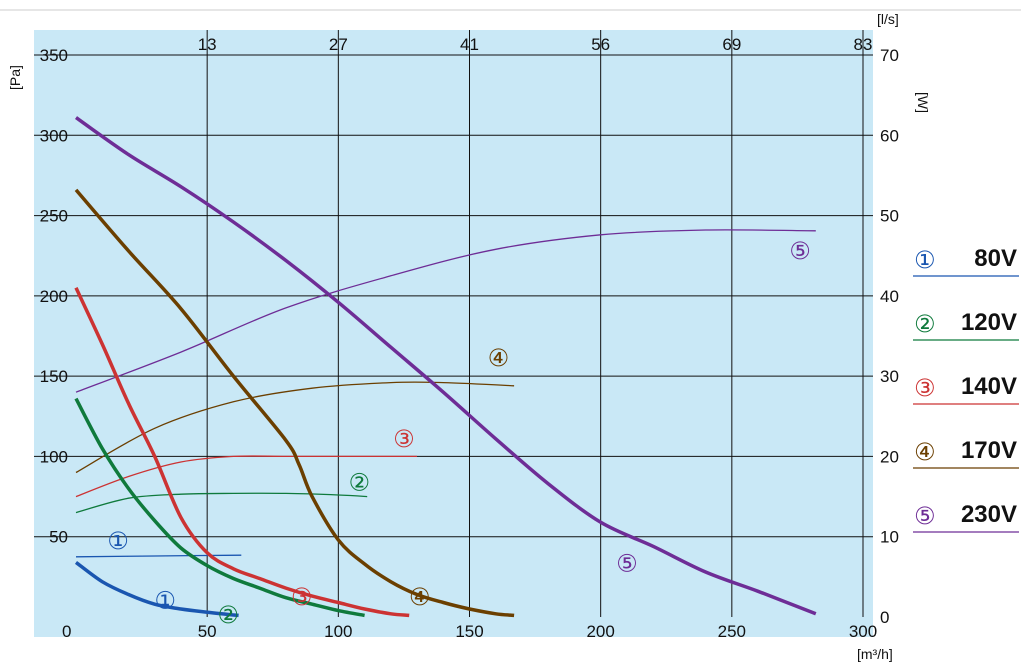  I want to click on legend: ① 80V ② 120V ③ 140V ④ 170V ⑤ 230V, so click(966, 389).